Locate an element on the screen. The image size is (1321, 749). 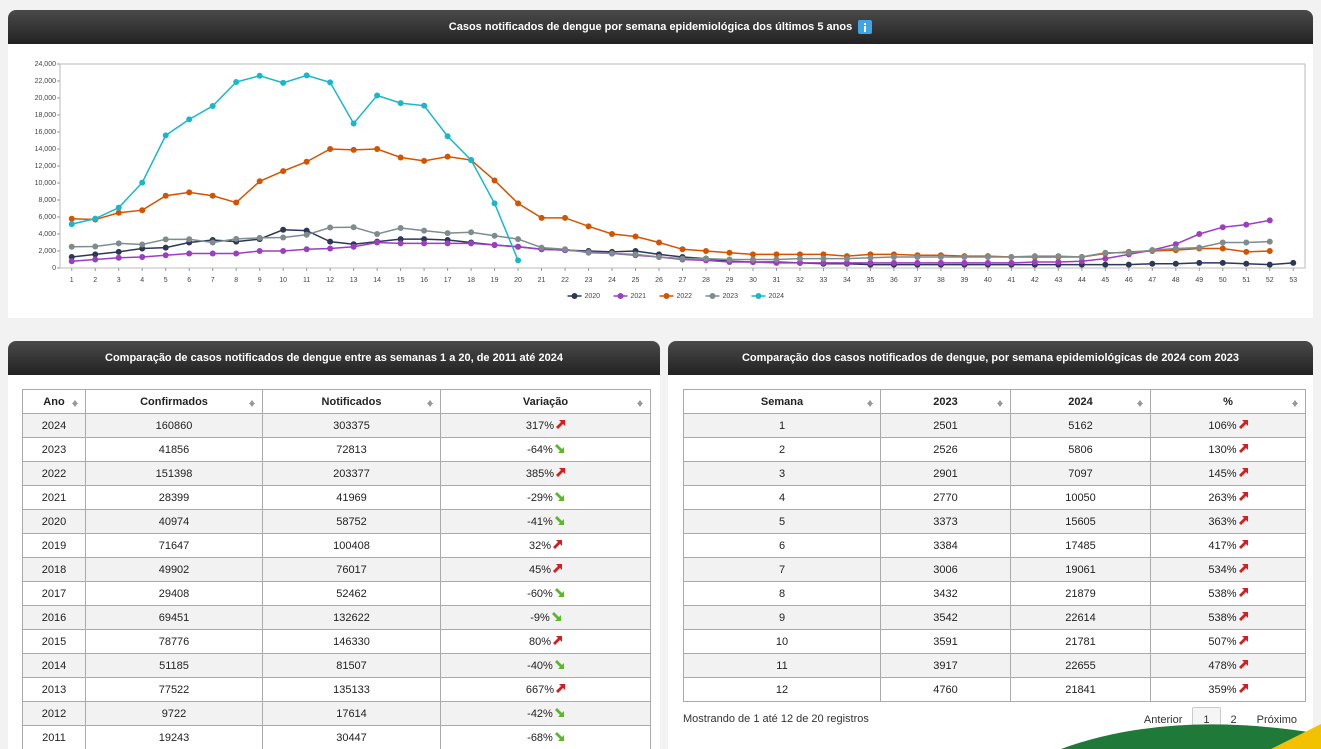
cell-text: 151398 is located at coordinates (174, 473).